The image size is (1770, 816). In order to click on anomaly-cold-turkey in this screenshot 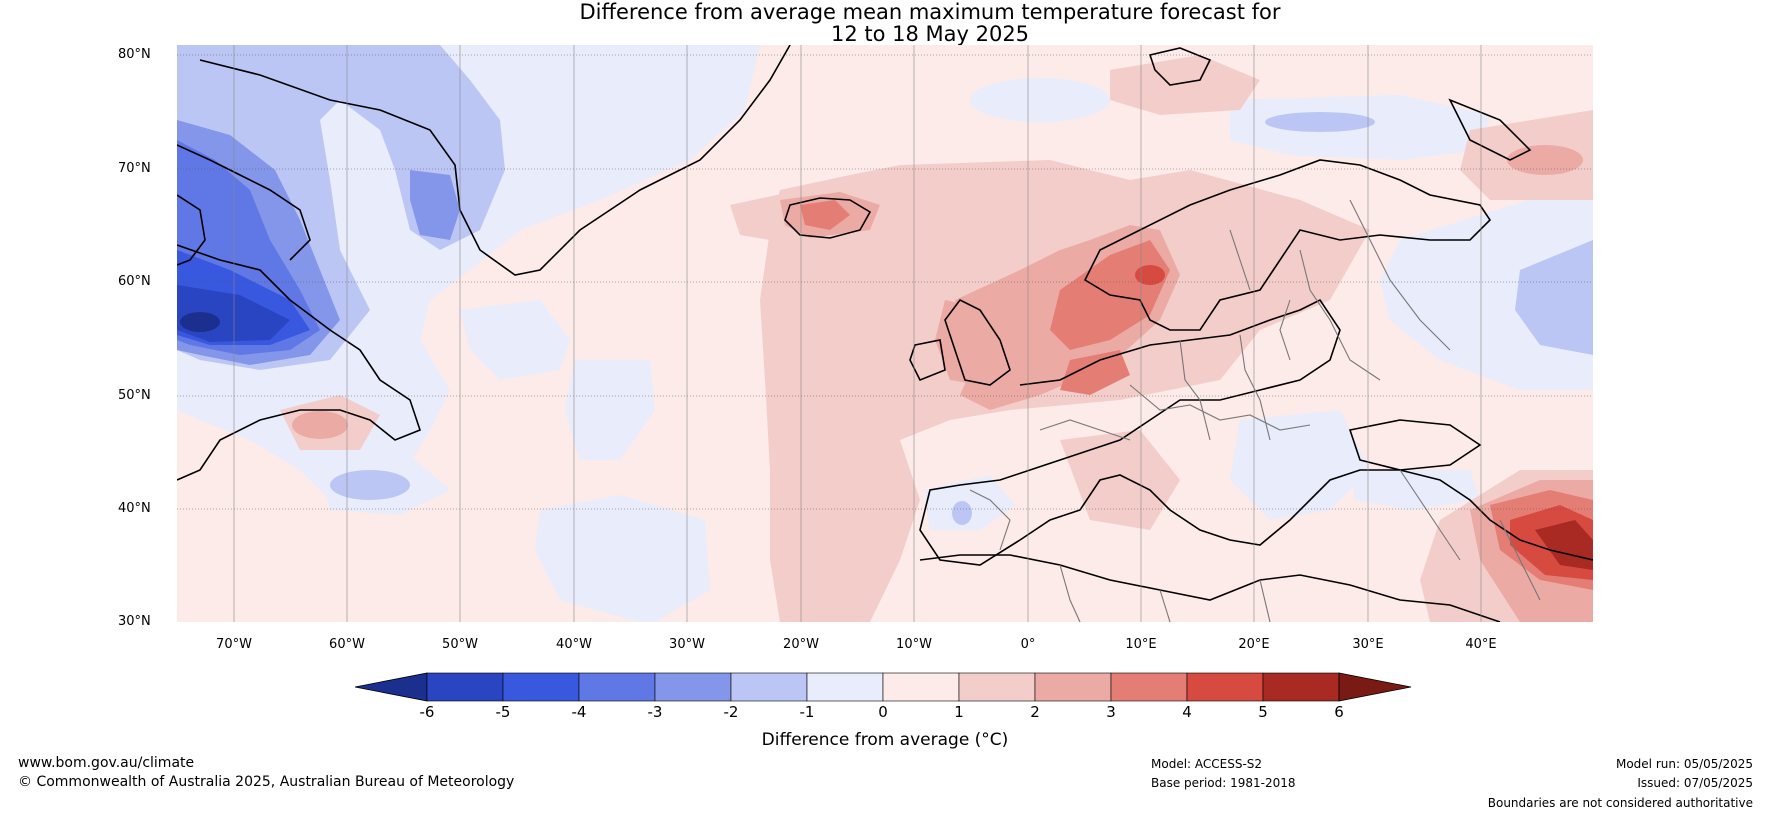, I will do `click(1415, 490)`.